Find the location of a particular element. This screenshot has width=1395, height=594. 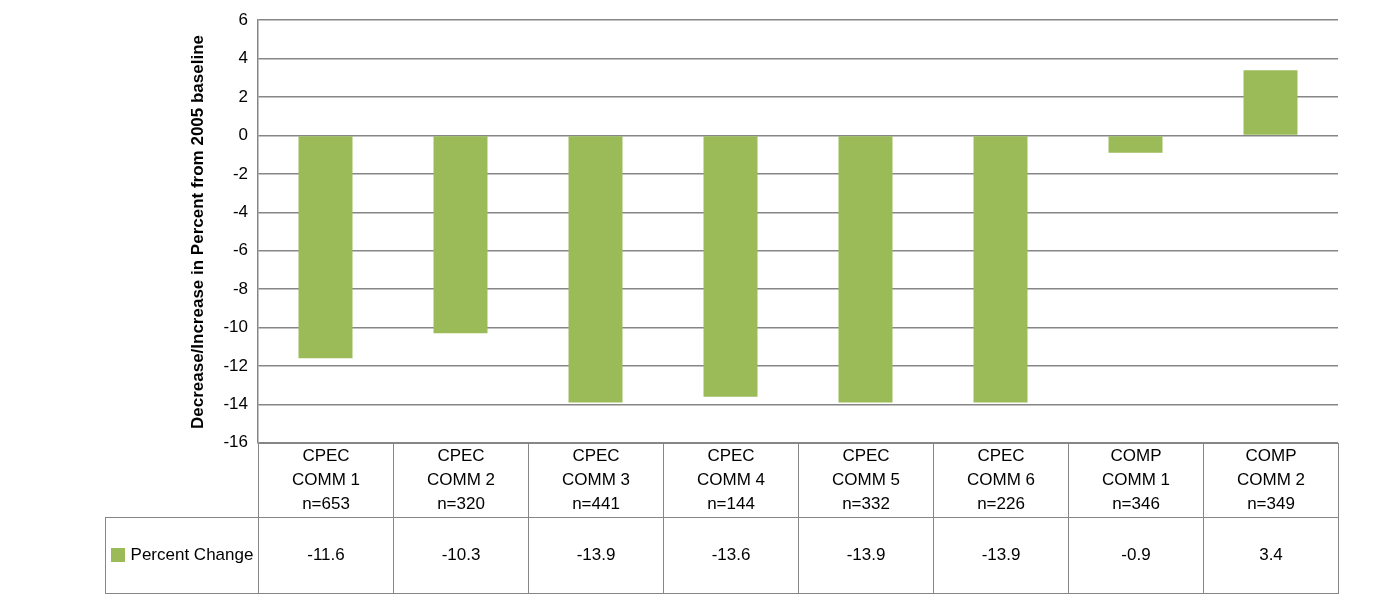

data-label: 3.4 is located at coordinates (1271, 555).